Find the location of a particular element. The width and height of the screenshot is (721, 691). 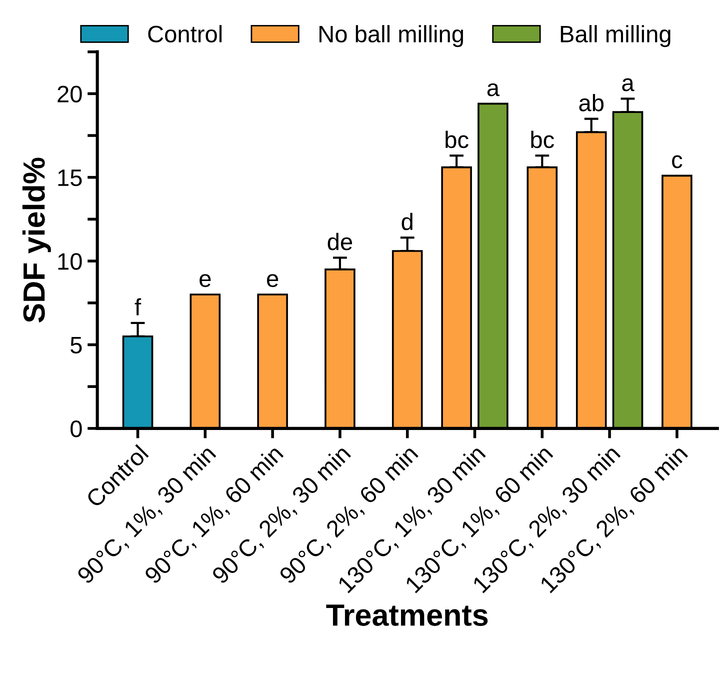

y-tick-label: 15 is located at coordinates (70, 178).